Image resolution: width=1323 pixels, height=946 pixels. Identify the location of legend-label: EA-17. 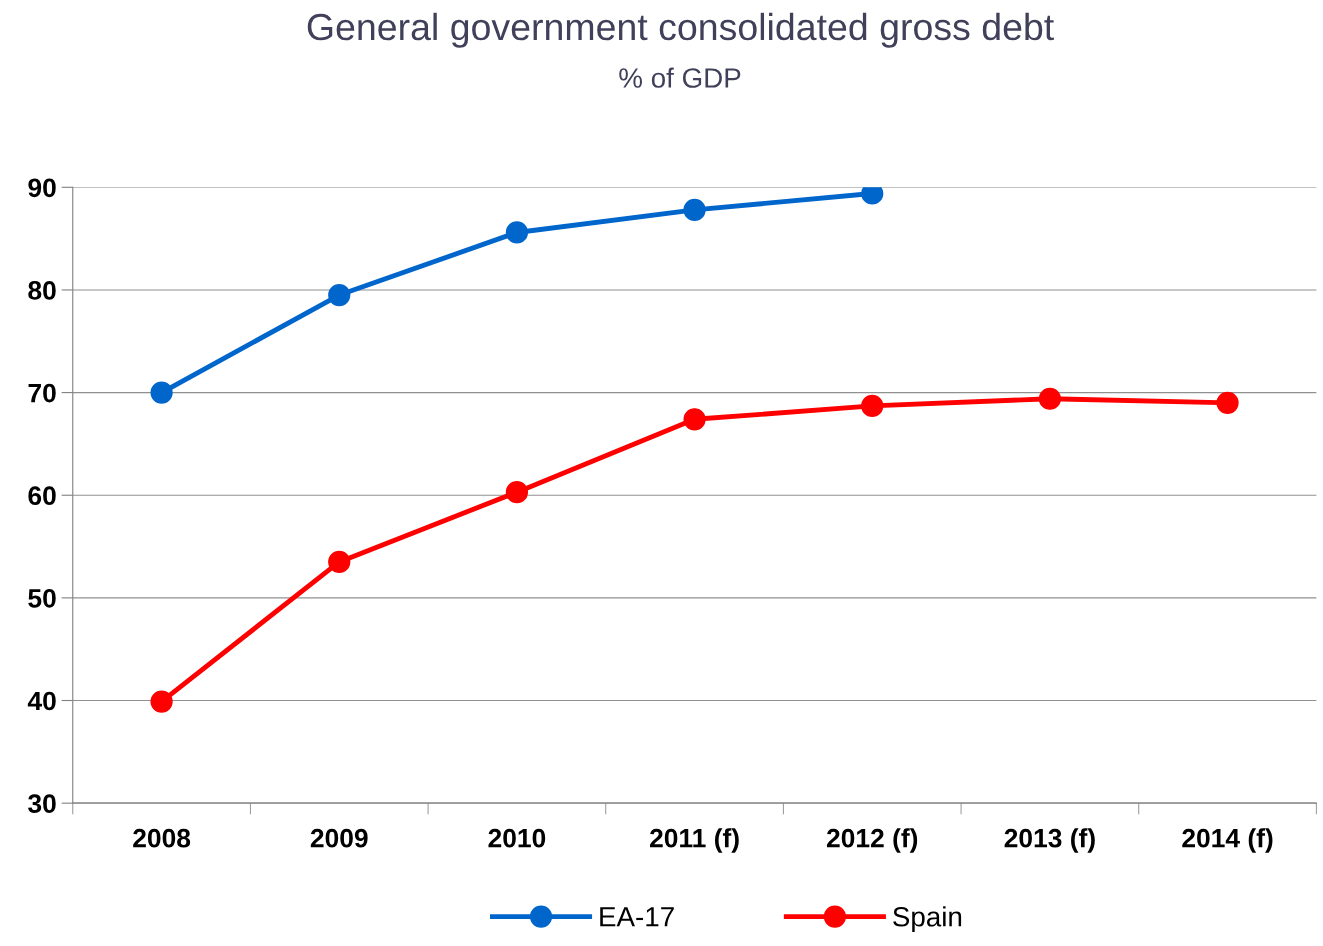
(637, 917).